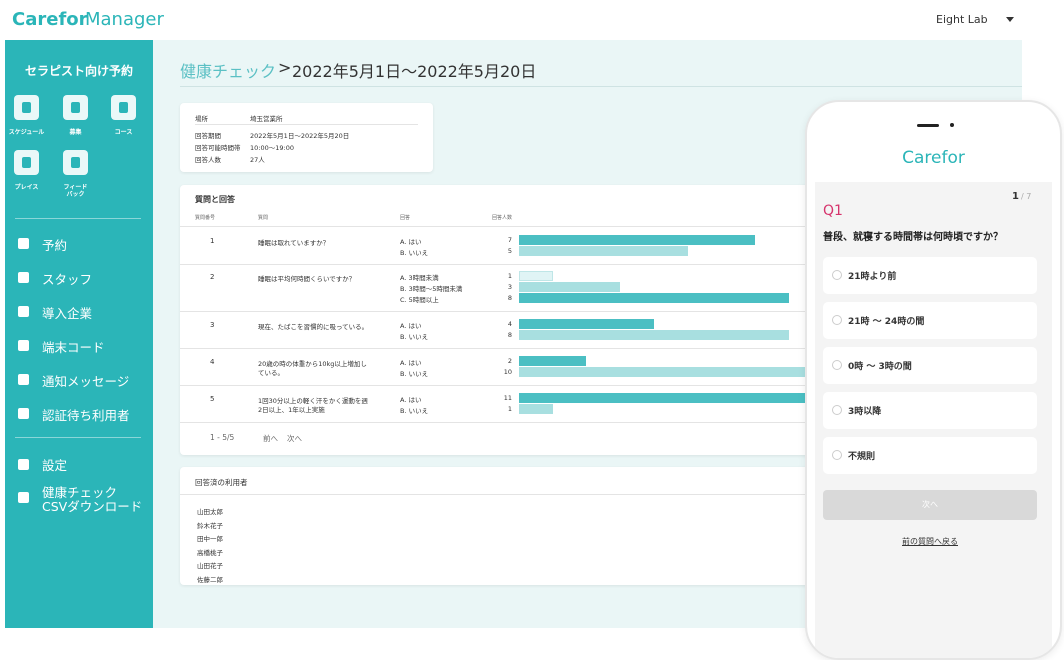  What do you see at coordinates (872, 277) in the screenshot?
I see `option-text: 21時より前` at bounding box center [872, 277].